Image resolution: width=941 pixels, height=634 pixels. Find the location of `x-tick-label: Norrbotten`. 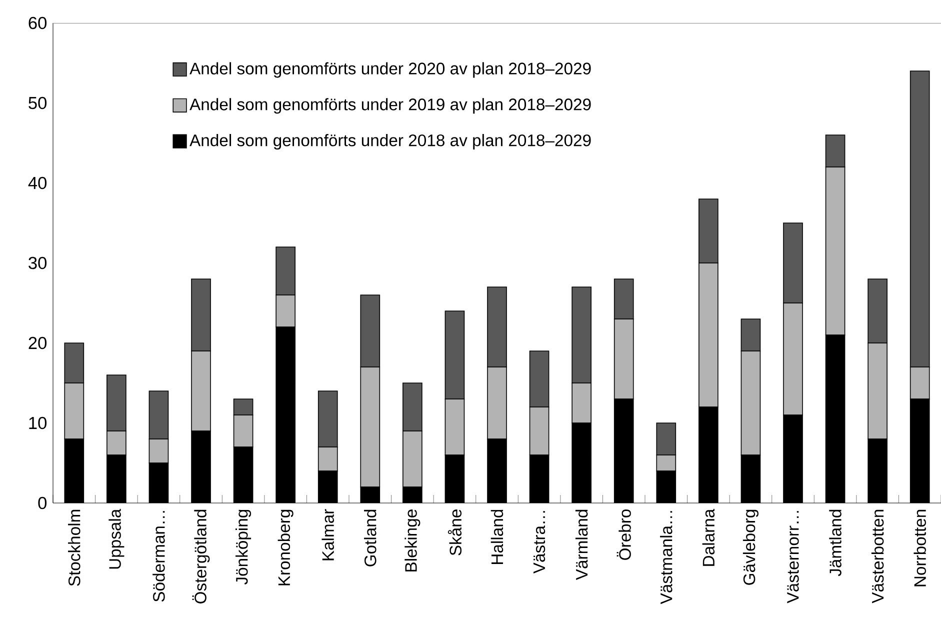

x-tick-label: Norrbotten is located at coordinates (920, 548).